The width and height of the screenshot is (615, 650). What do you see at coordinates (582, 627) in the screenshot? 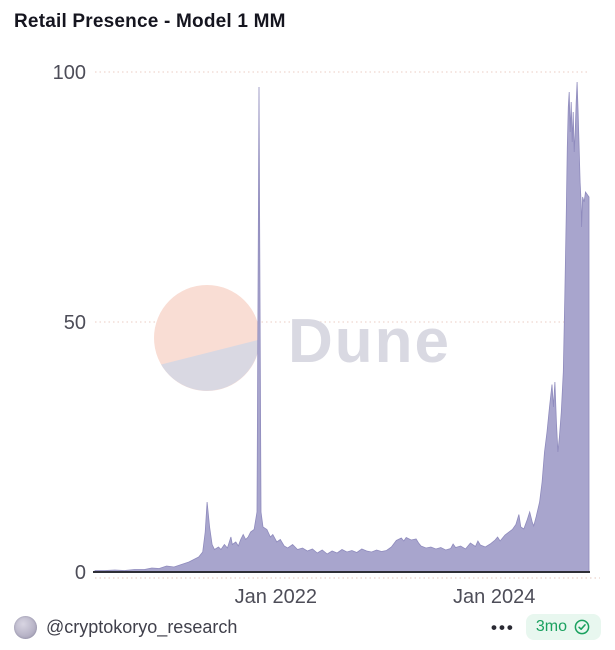
I see `verified-check-icon` at bounding box center [582, 627].